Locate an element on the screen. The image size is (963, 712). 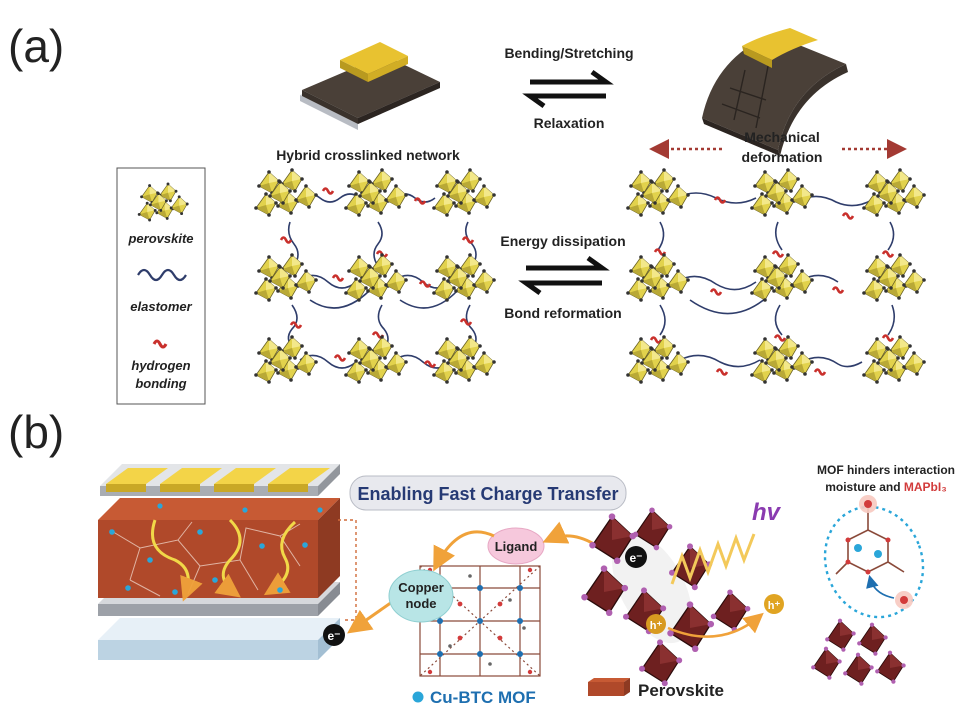
ligand-to-copper-arrow is located at coordinates (464, 551).